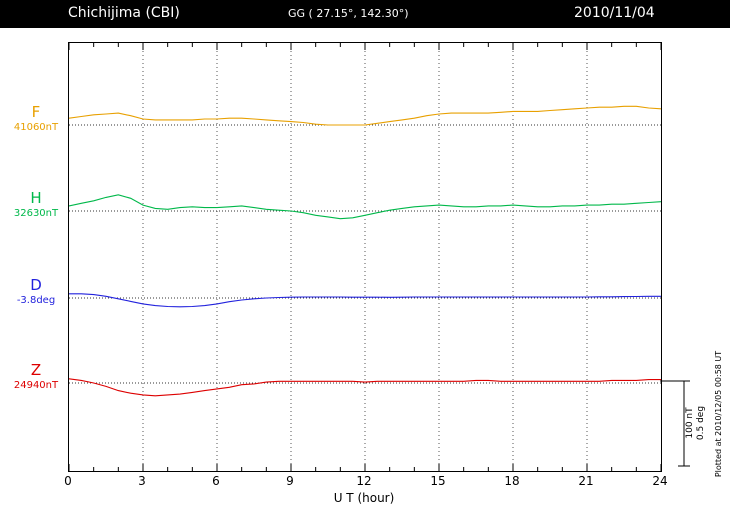  What do you see at coordinates (364, 498) in the screenshot?
I see `x-axis-label: U T (hour)` at bounding box center [364, 498].